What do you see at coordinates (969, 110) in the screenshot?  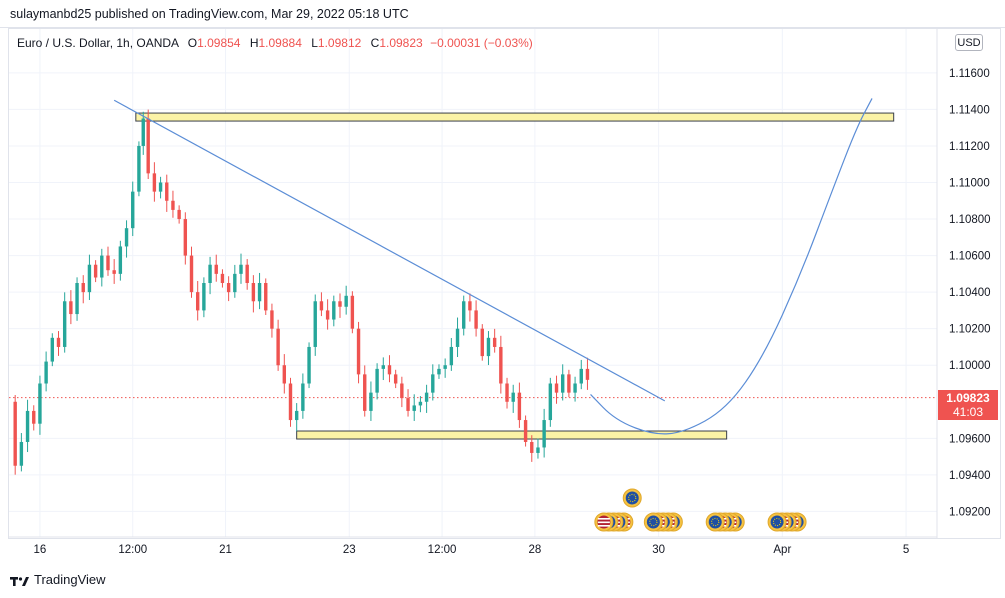 I see `price-tick-label: 1.11400` at bounding box center [969, 110].